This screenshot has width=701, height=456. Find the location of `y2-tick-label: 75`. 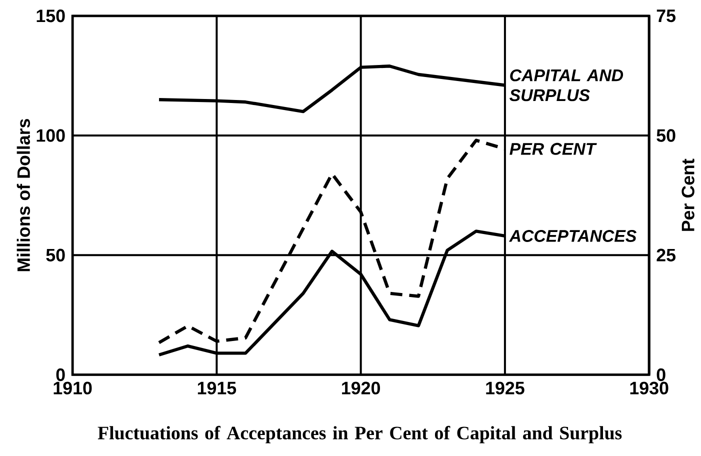

y2-tick-label: 75 is located at coordinates (666, 16).